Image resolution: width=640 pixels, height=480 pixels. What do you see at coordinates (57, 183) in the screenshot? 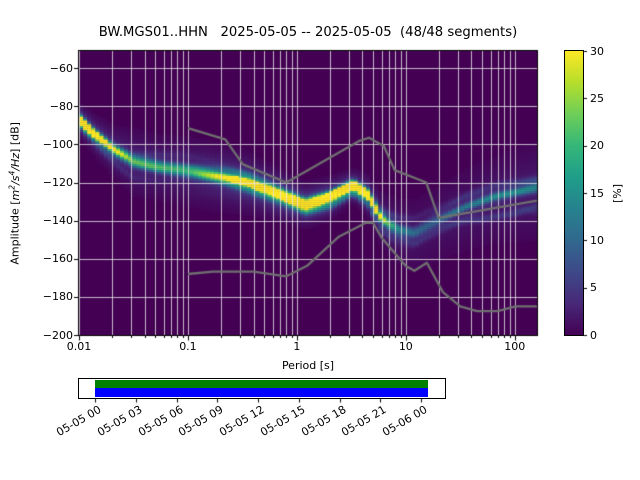
I see `y-tick-label: −120` at bounding box center [57, 183].